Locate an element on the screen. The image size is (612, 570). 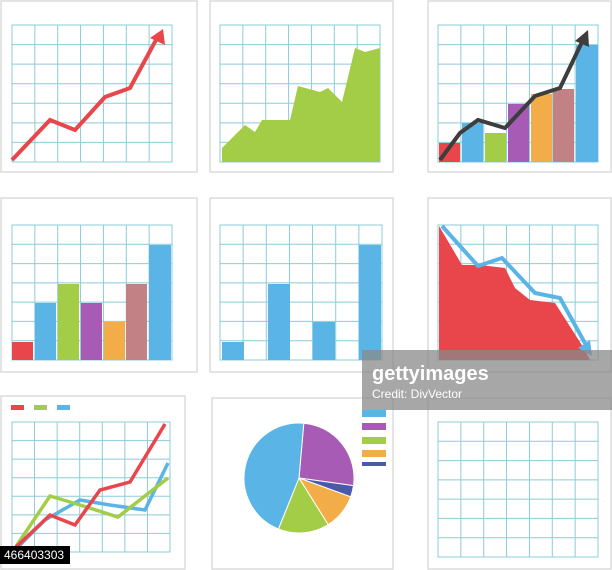
watermark-brand: gettyimages is located at coordinates (430, 374).